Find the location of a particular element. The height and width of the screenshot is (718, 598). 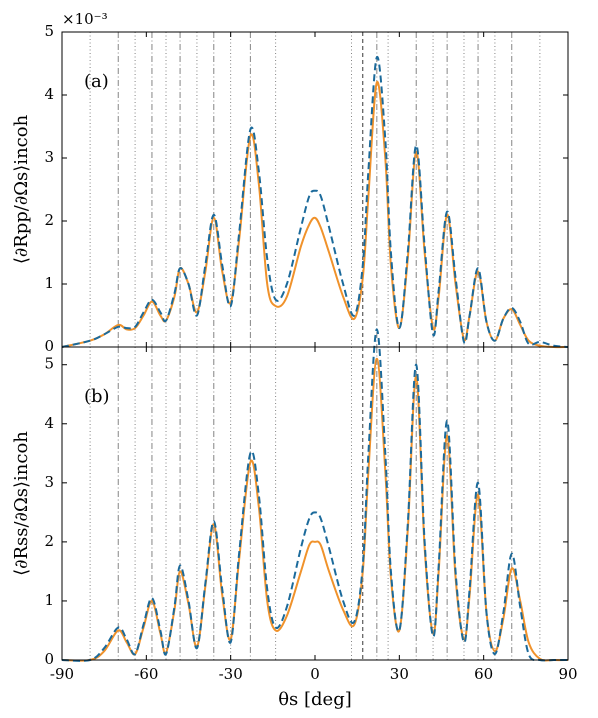

x-tick-label: 30 is located at coordinates (399, 674).